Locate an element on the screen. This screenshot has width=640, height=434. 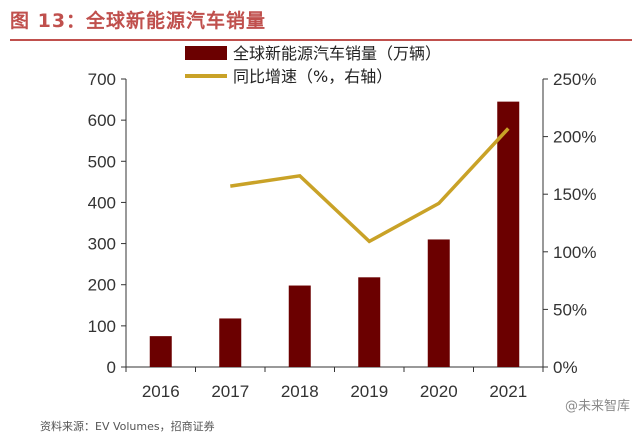
left-tick-label: 600 is located at coordinates (102, 120).